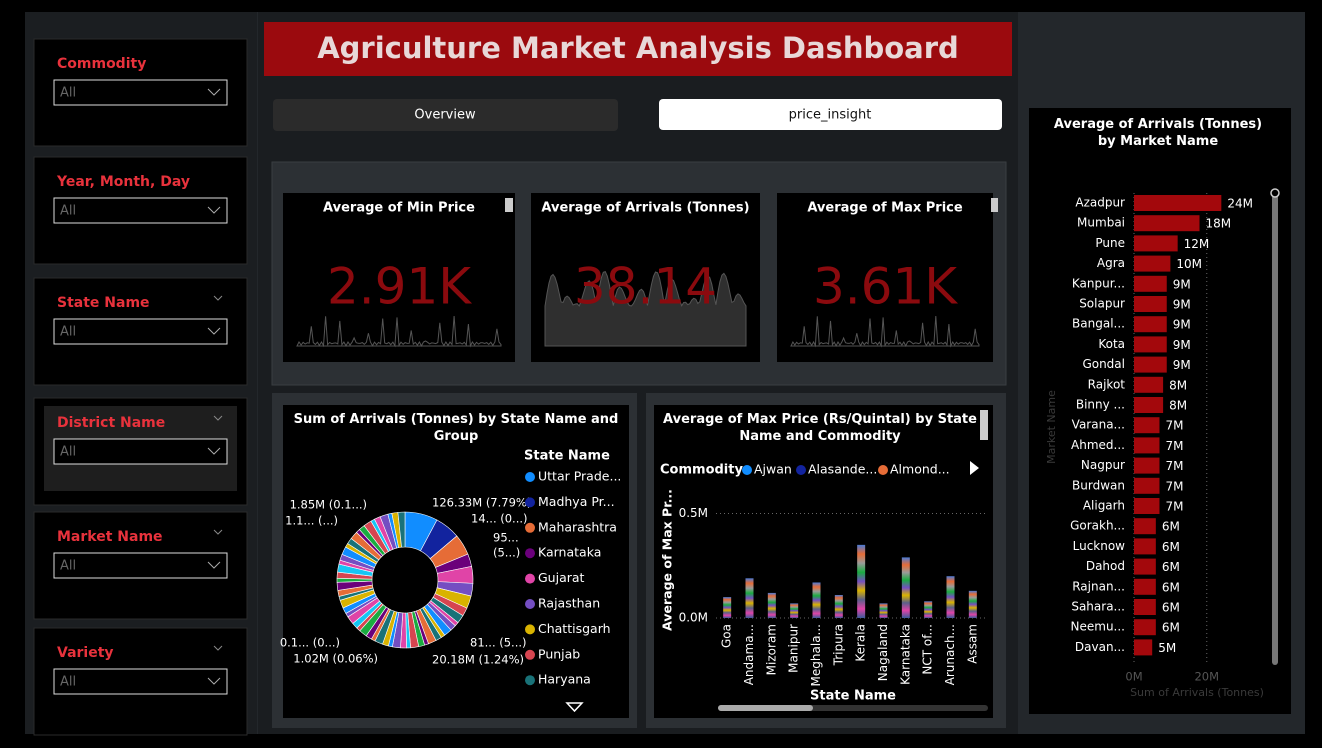  Describe the element at coordinates (123, 182) in the screenshot. I see `slicer-label: Year, Month, Day` at that location.